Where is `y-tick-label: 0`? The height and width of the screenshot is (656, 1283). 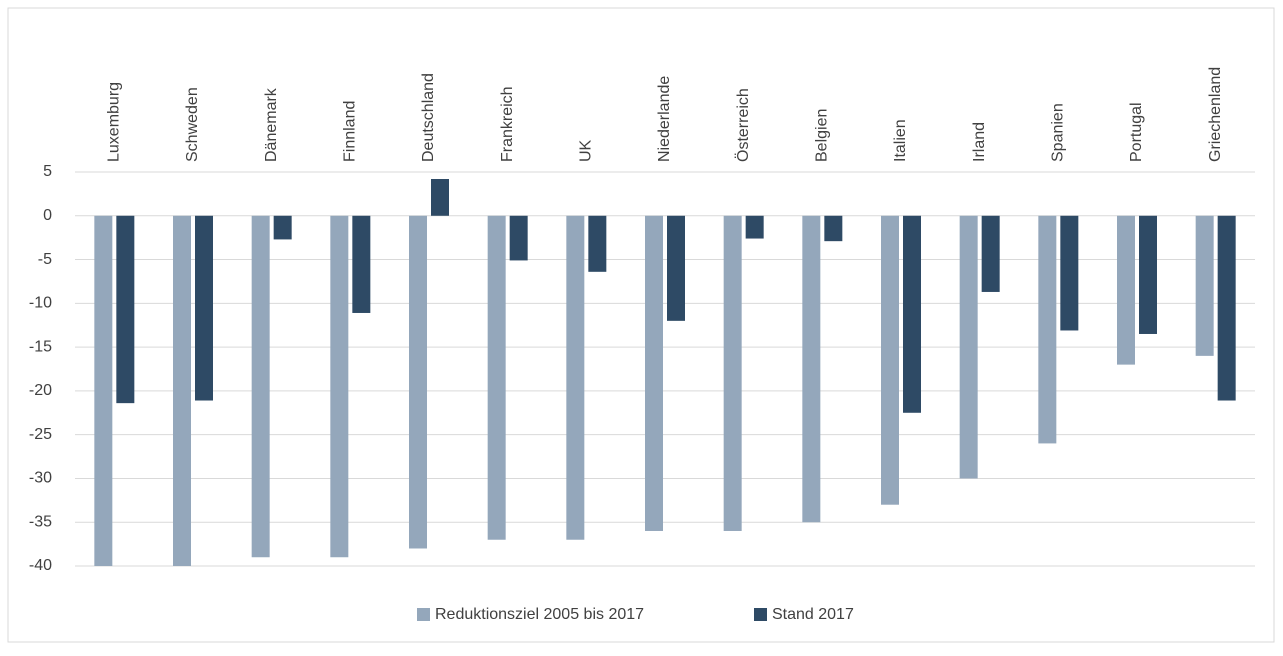 y-tick-label: 0 is located at coordinates (47, 215).